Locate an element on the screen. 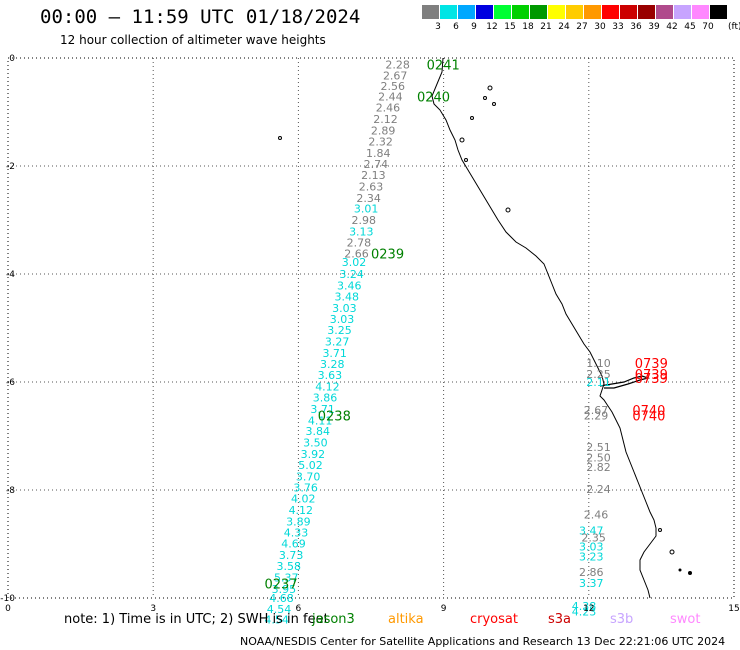 The height and width of the screenshot is (650, 740). colorbar-tick-label: 39 is located at coordinates (654, 27).